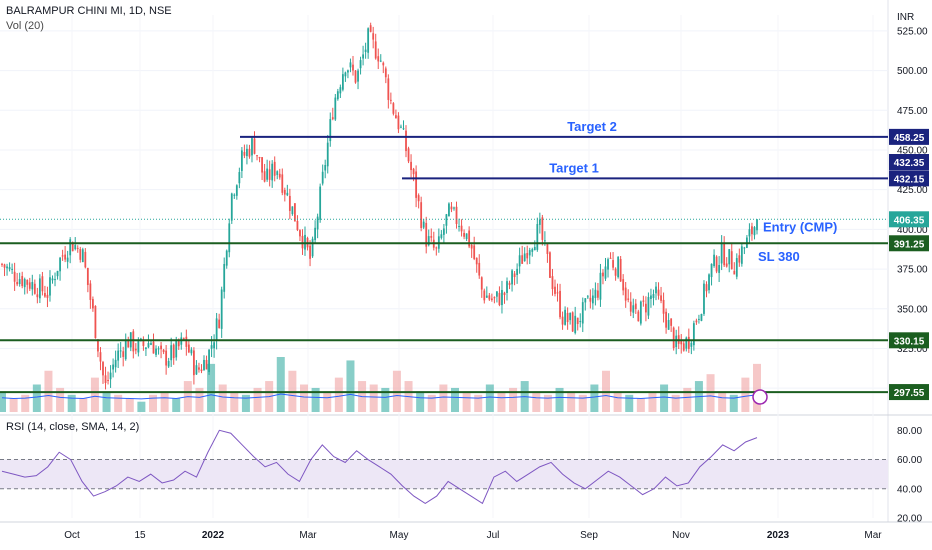 The height and width of the screenshot is (550, 932). What do you see at coordinates (912, 150) in the screenshot?
I see `price-tick-label: 450.00` at bounding box center [912, 150].